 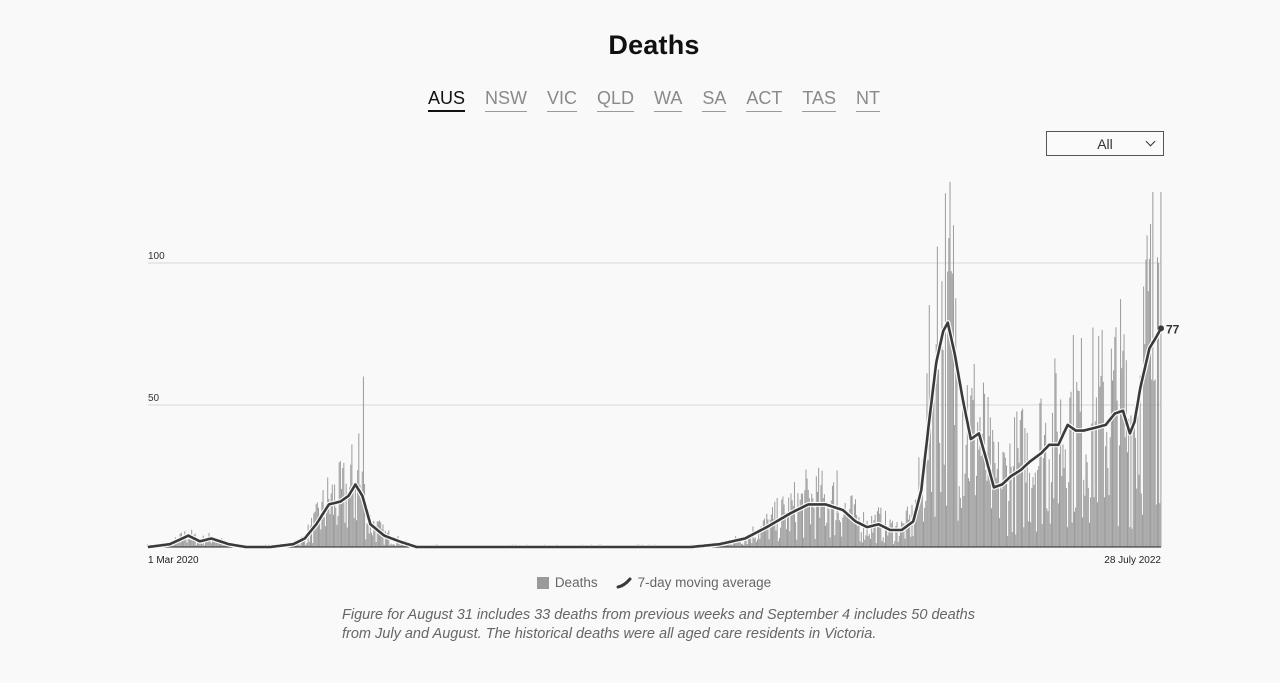 What do you see at coordinates (714, 99) in the screenshot?
I see `tab-sa: SA` at bounding box center [714, 99].